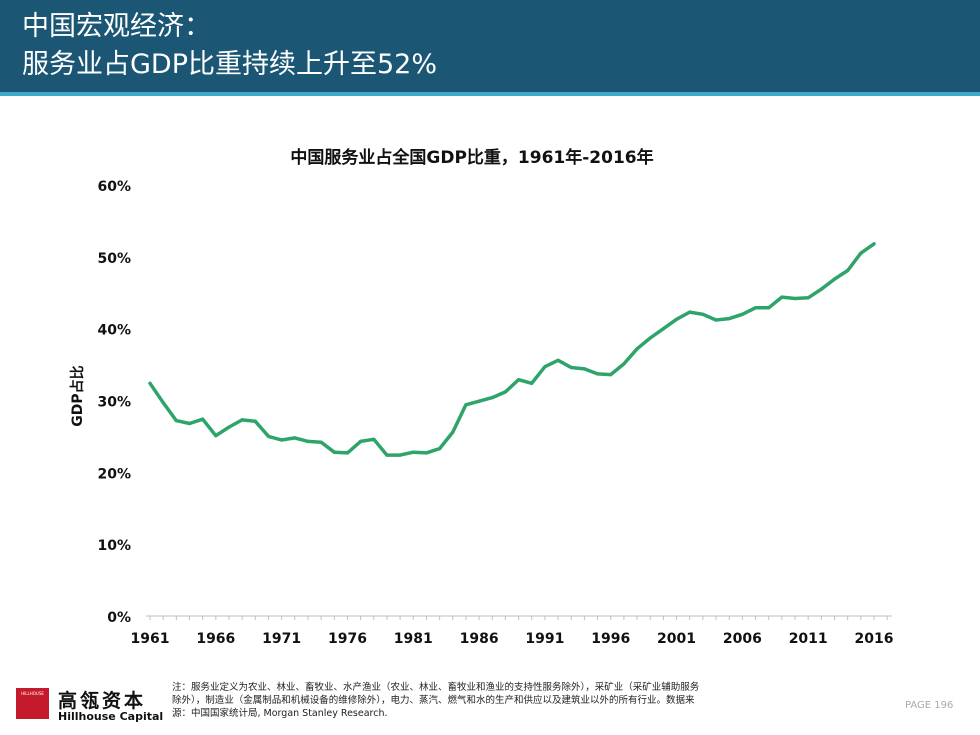 The width and height of the screenshot is (980, 735). Describe the element at coordinates (808, 639) in the screenshot. I see `x-tick-label: 2011` at that location.